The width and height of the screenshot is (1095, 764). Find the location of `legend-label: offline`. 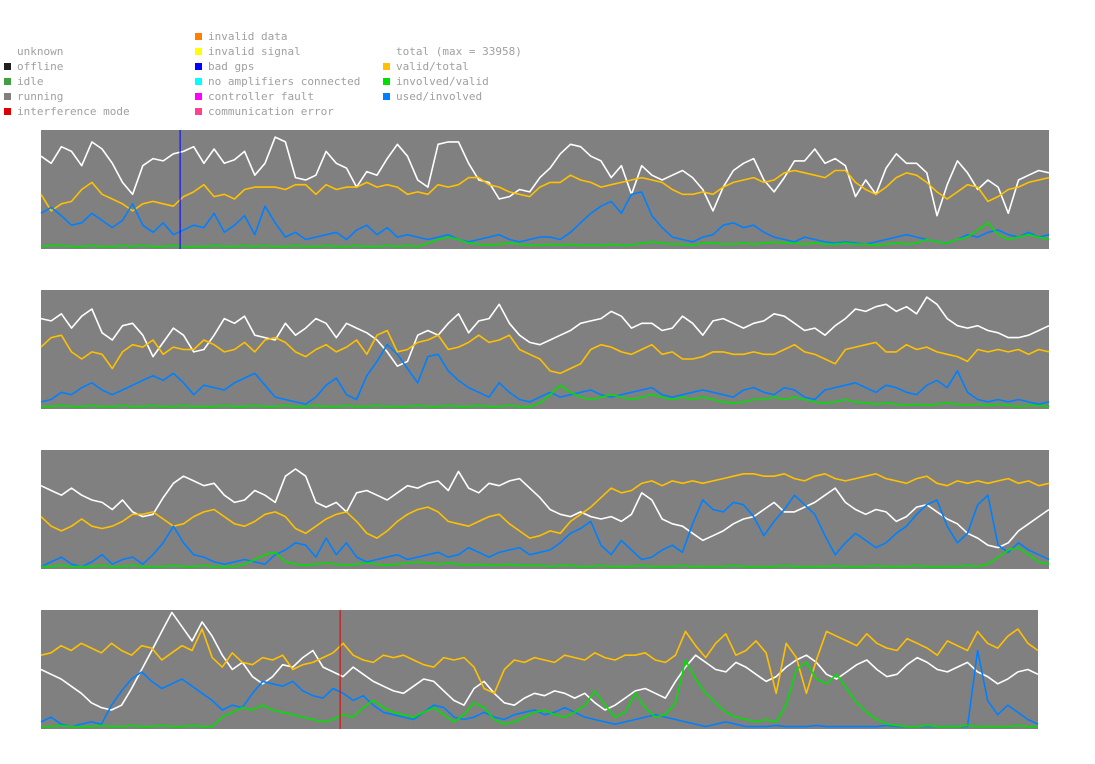

legend-label: offline is located at coordinates (40, 66).